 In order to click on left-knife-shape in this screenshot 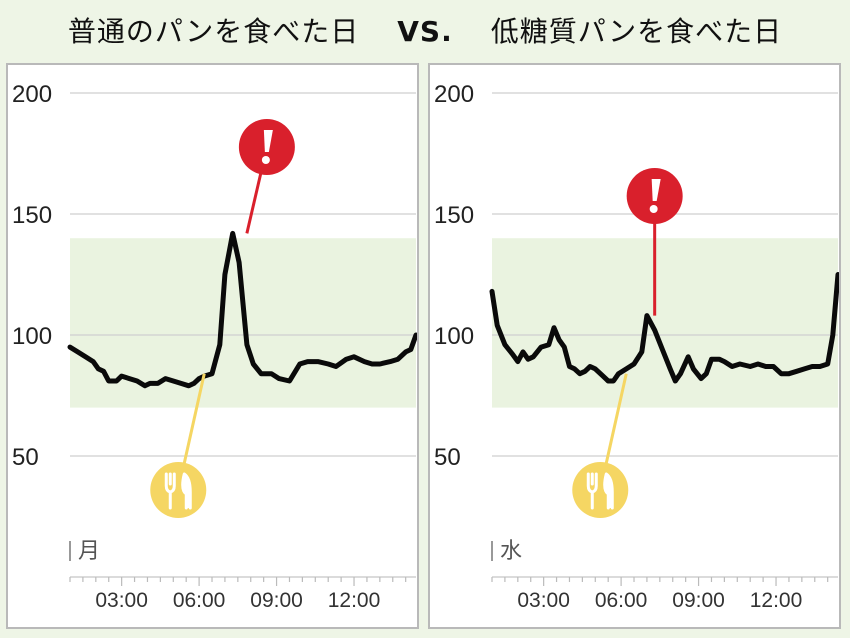, I will do `click(186, 491)`.